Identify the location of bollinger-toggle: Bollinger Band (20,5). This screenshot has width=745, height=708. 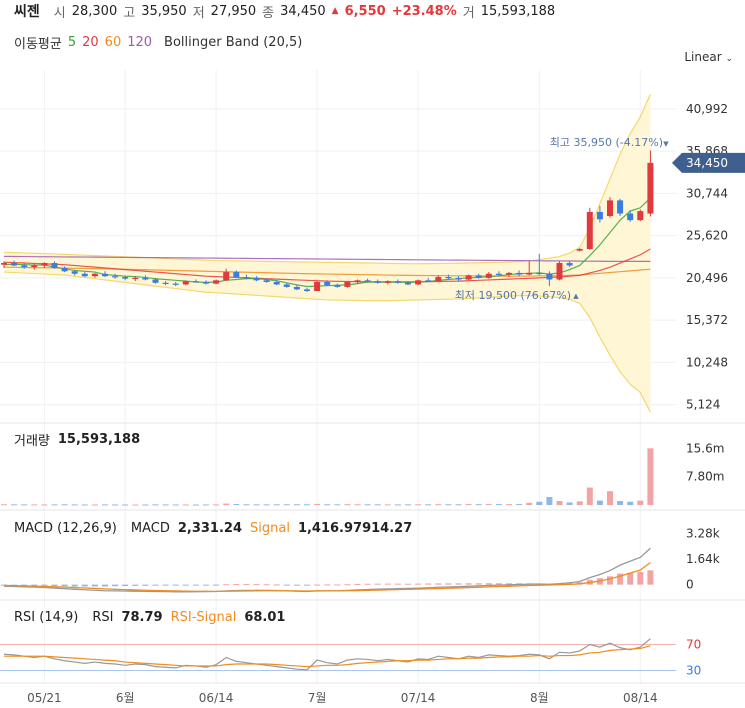
(233, 42).